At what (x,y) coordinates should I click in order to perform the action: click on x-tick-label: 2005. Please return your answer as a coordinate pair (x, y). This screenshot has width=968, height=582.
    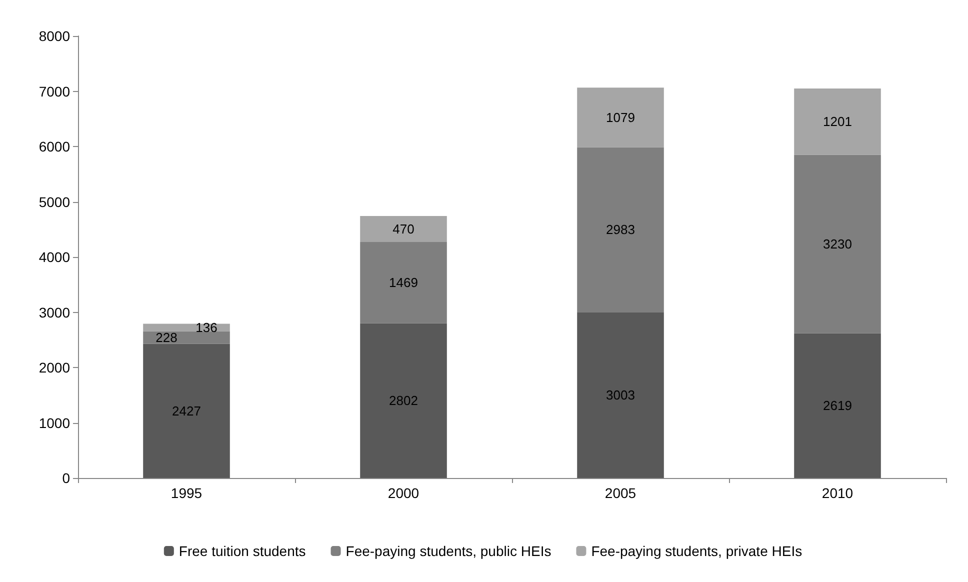
    Looking at the image, I should click on (620, 493).